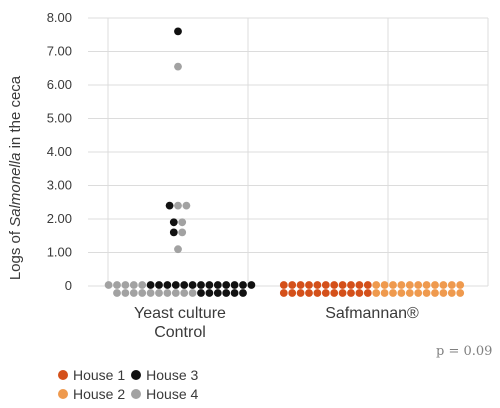  I want to click on y-tick-label: 8.00, so click(59, 17).